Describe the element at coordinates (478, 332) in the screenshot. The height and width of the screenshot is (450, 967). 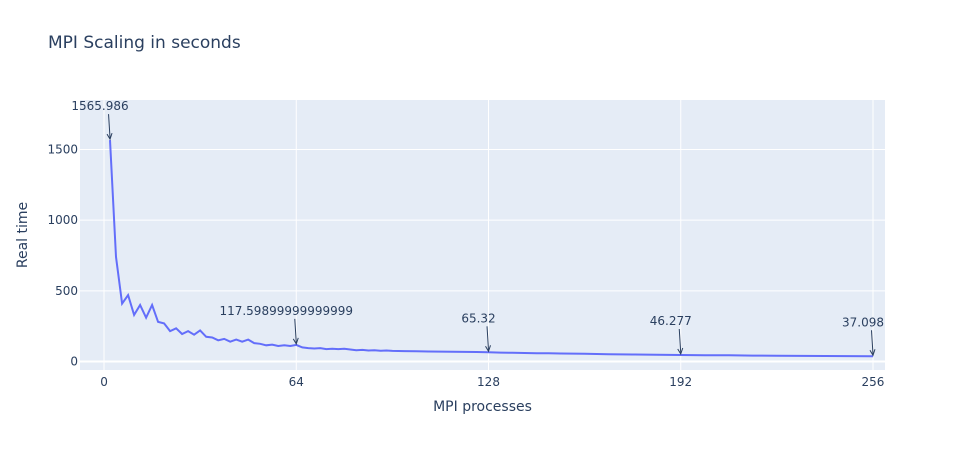
I see `annotation: 65.32` at that location.